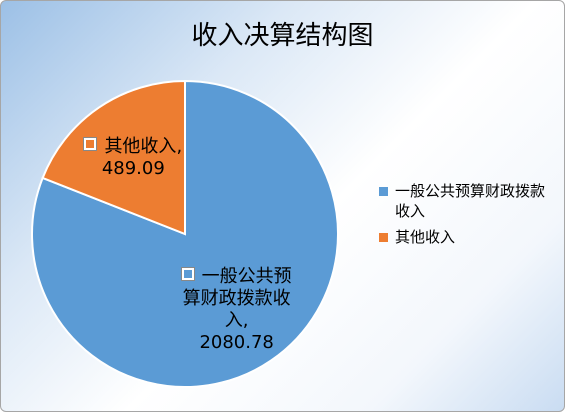 This screenshot has height=412, width=565. I want to click on legend-label: 其他收入, so click(425, 237).